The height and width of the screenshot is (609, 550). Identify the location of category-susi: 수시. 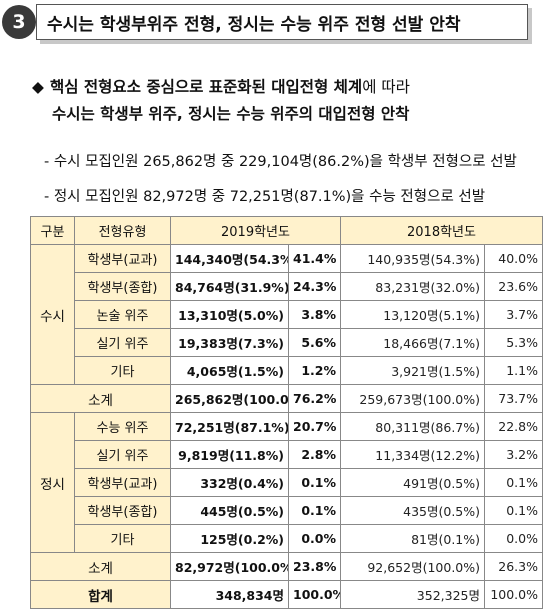
(52, 314).